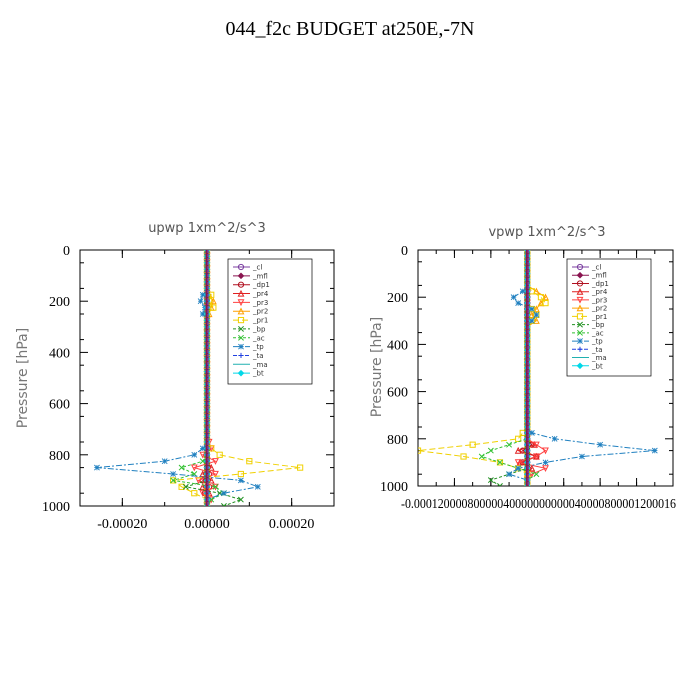 The width and height of the screenshot is (700, 700). What do you see at coordinates (23, 378) in the screenshot?
I see `y-axis-label: Pressure [hPa]` at bounding box center [23, 378].